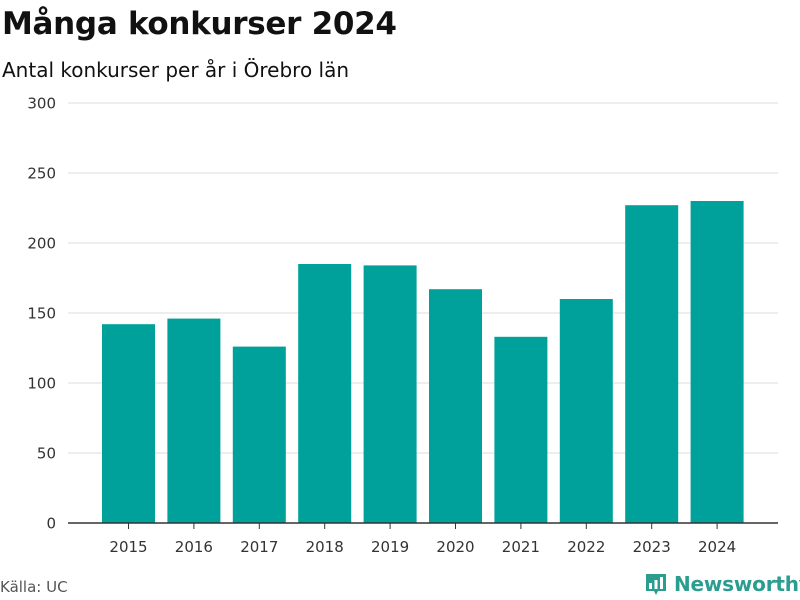 Image resolution: width=800 pixels, height=600 pixels. I want to click on source-credit: Källa: UC, so click(34, 587).